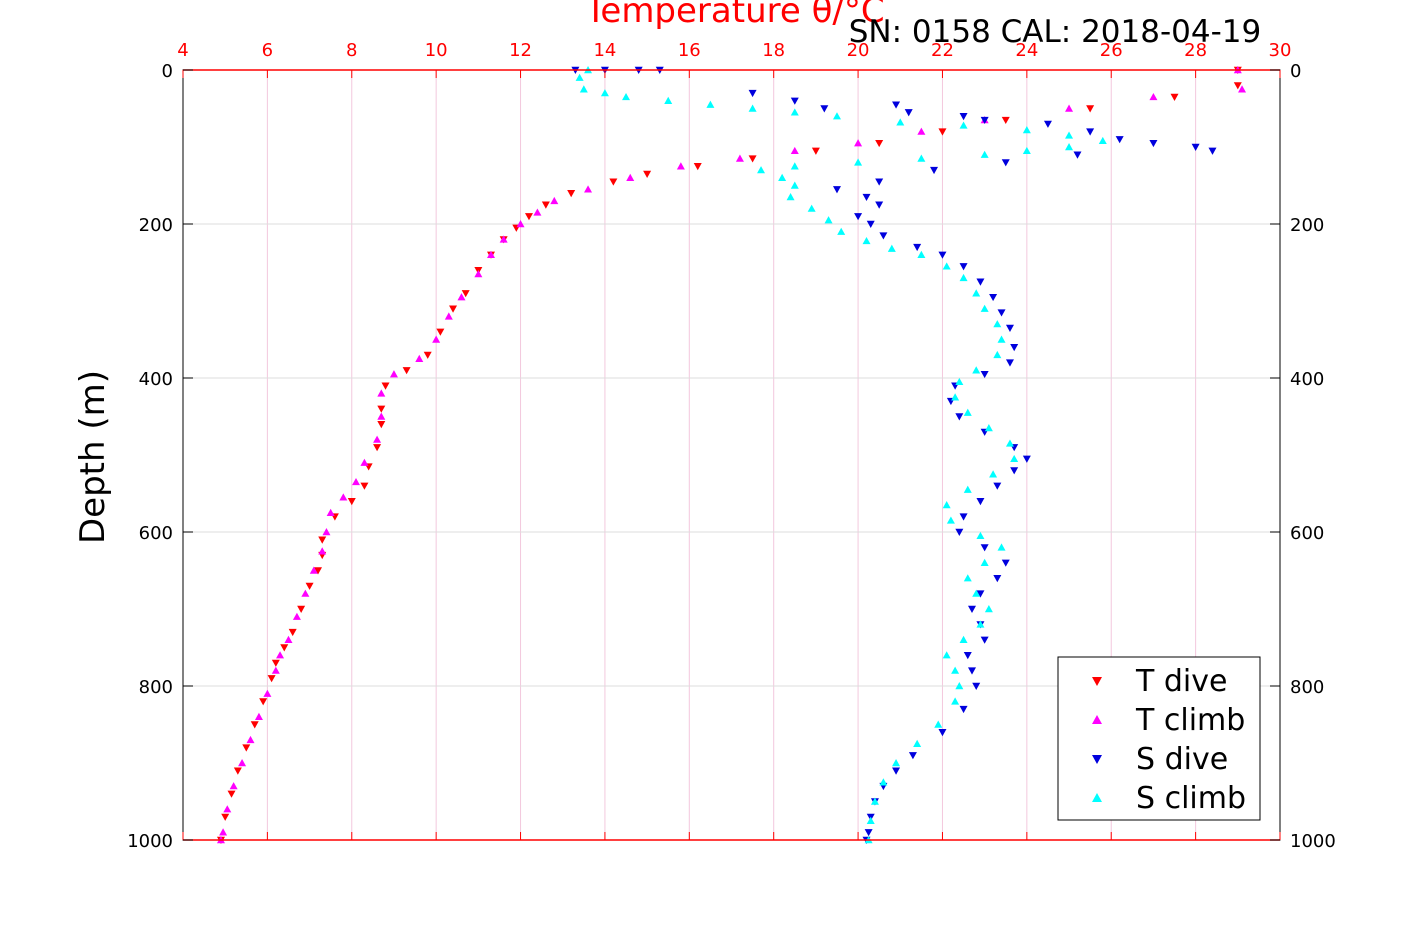 The image size is (1417, 945). What do you see at coordinates (858, 50) in the screenshot?
I see `x-tick-label: 20` at bounding box center [858, 50].